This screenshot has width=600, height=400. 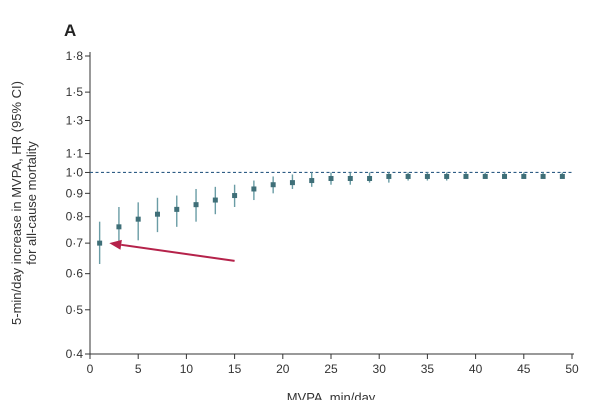 What do you see at coordinates (524, 369) in the screenshot?
I see `x-tick-label: 45` at bounding box center [524, 369].